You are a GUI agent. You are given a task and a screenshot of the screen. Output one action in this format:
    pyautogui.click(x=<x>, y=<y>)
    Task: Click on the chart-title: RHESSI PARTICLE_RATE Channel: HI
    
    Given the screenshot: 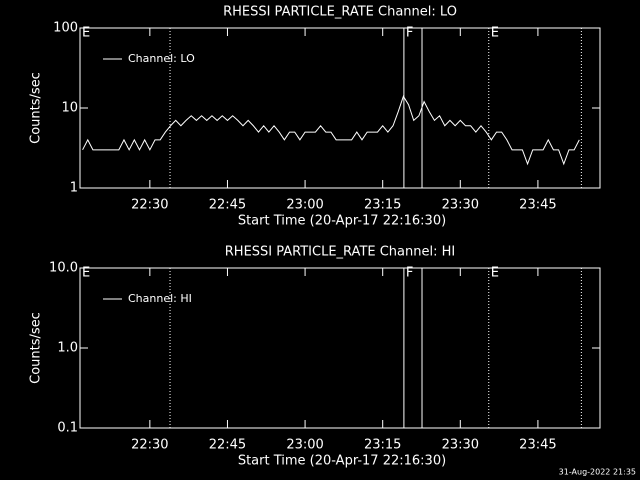 What is the action you would take?
    pyautogui.click(x=340, y=252)
    